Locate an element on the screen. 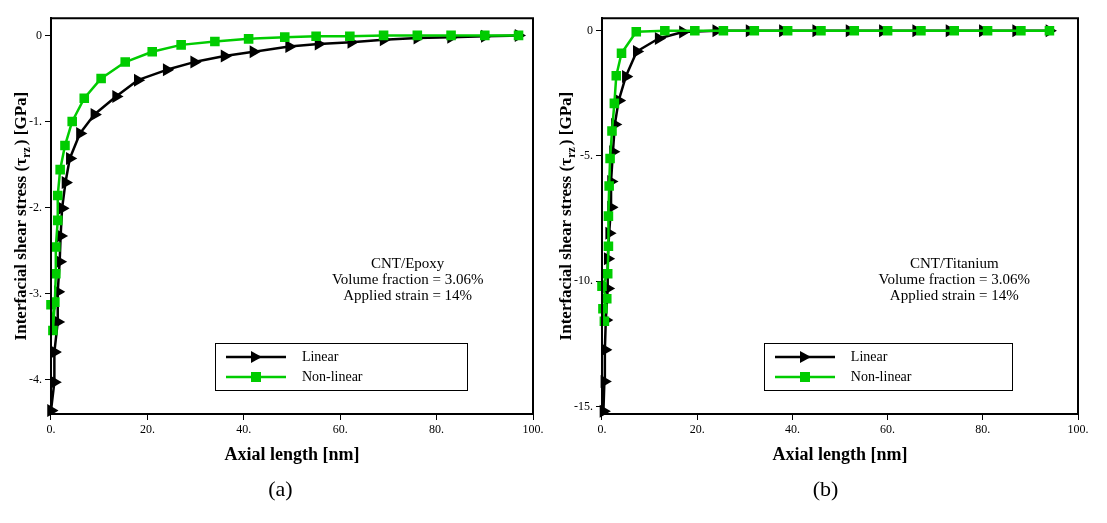  annotation: CNT/Epoxy is located at coordinates (408, 262).